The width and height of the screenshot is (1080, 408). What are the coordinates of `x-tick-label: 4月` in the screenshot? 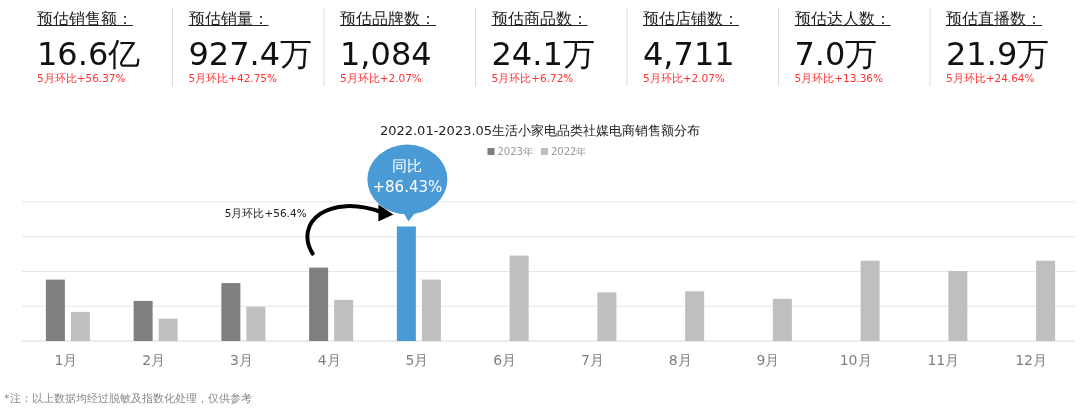 It's located at (329, 360).